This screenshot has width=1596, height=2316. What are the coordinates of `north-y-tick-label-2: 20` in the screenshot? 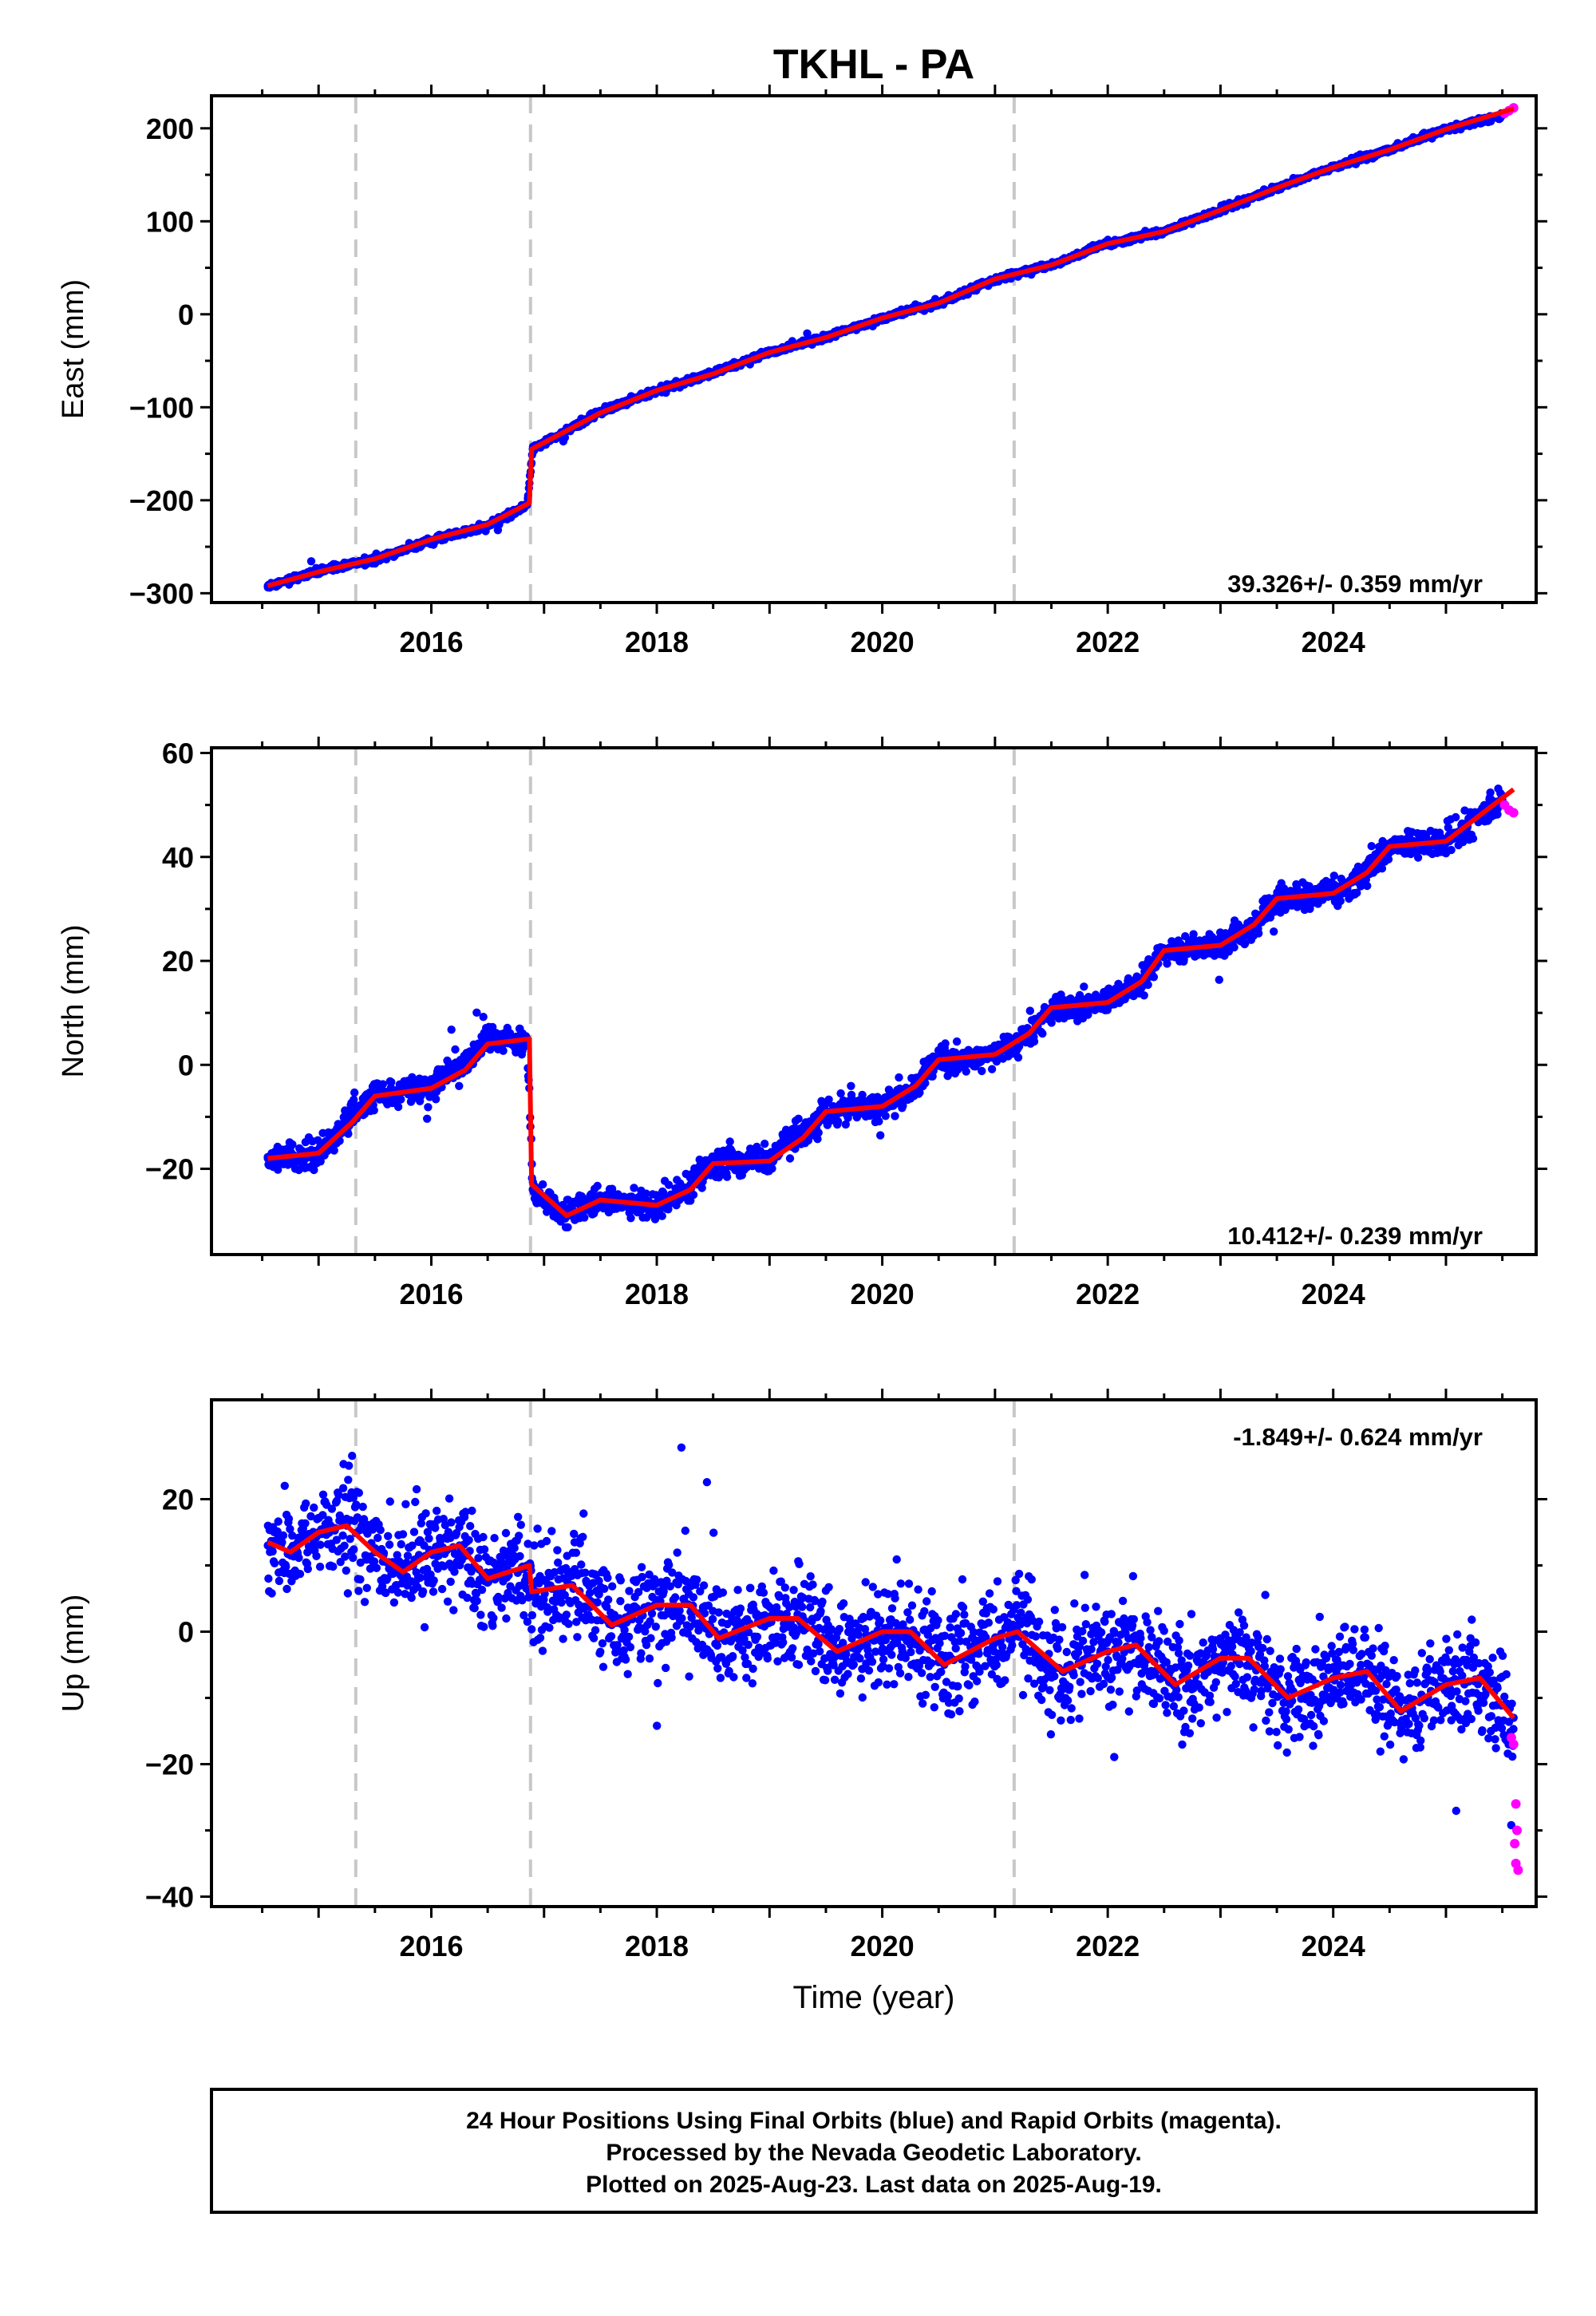 It's located at (178, 961).